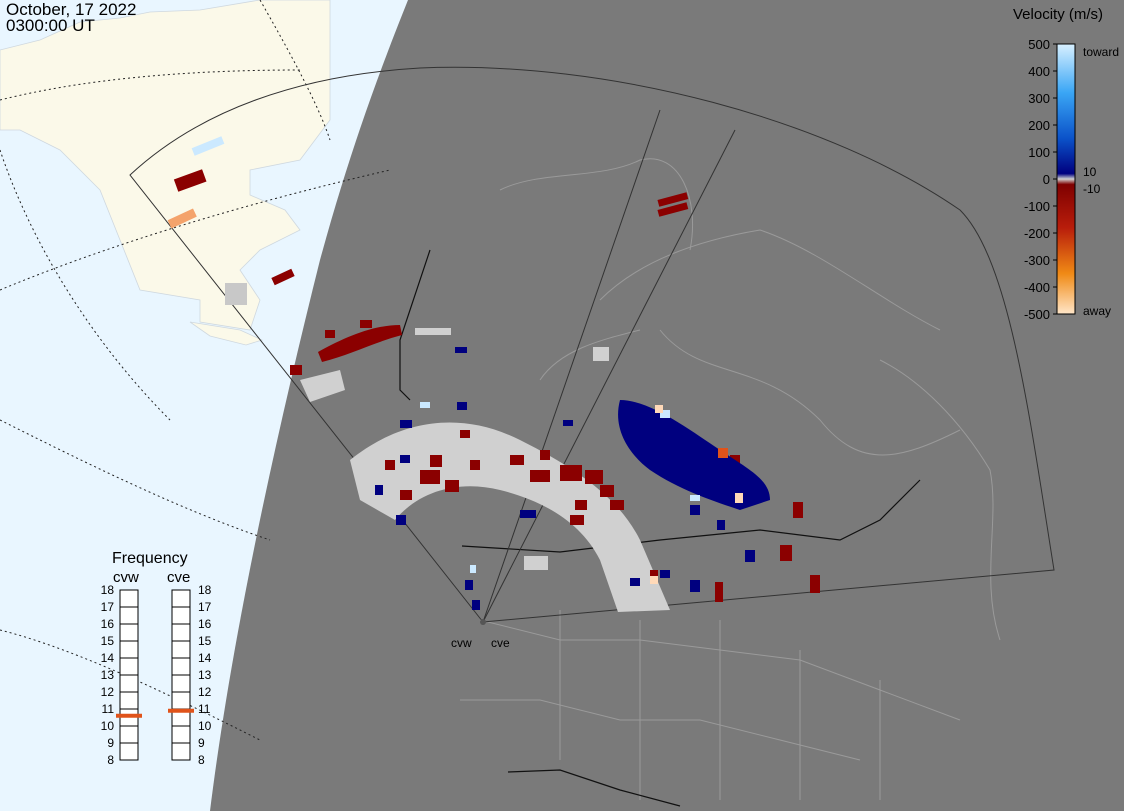 The image size is (1124, 811). I want to click on legend-tick-label: 400, so click(1039, 71).